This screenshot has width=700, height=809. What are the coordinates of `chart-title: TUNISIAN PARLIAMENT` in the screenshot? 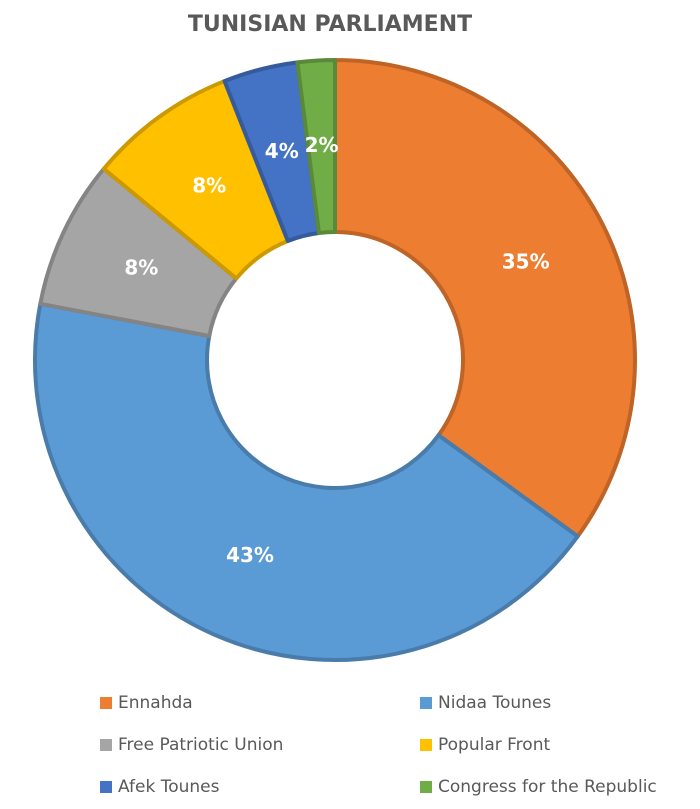 It's located at (330, 24).